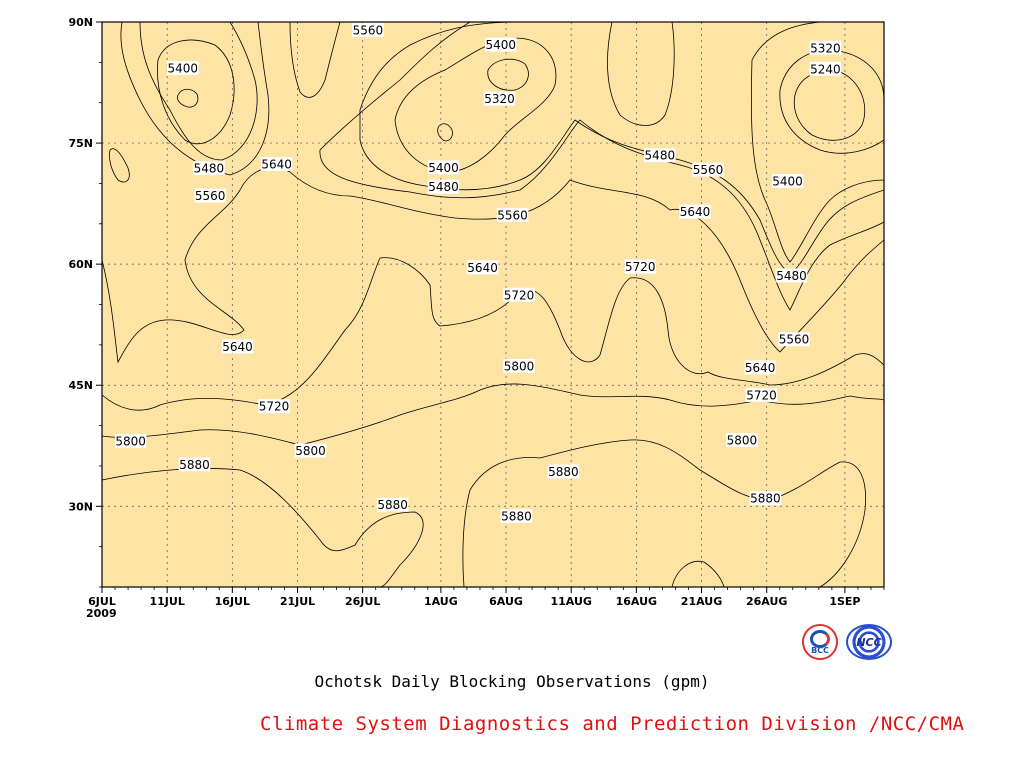  What do you see at coordinates (441, 601) in the screenshot?
I see `x-tick-label: 1AUG` at bounding box center [441, 601].